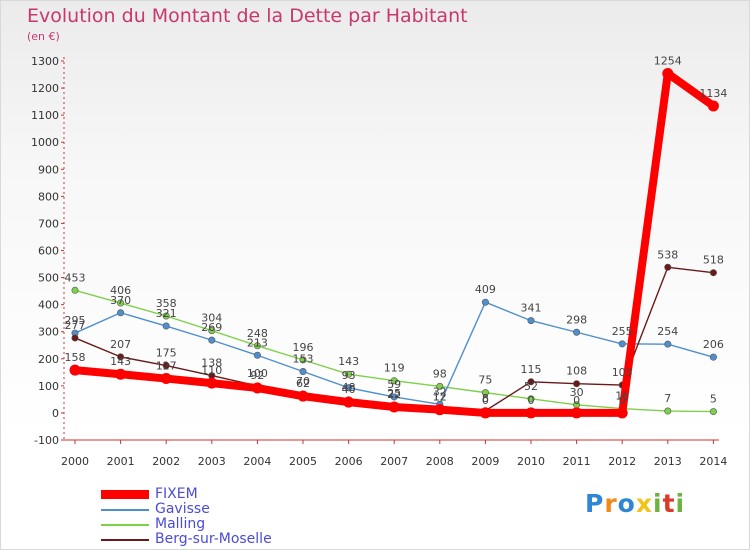 This screenshot has width=750, height=550. Describe the element at coordinates (75, 357) in the screenshot. I see `data-label-fixem: 158` at that location.